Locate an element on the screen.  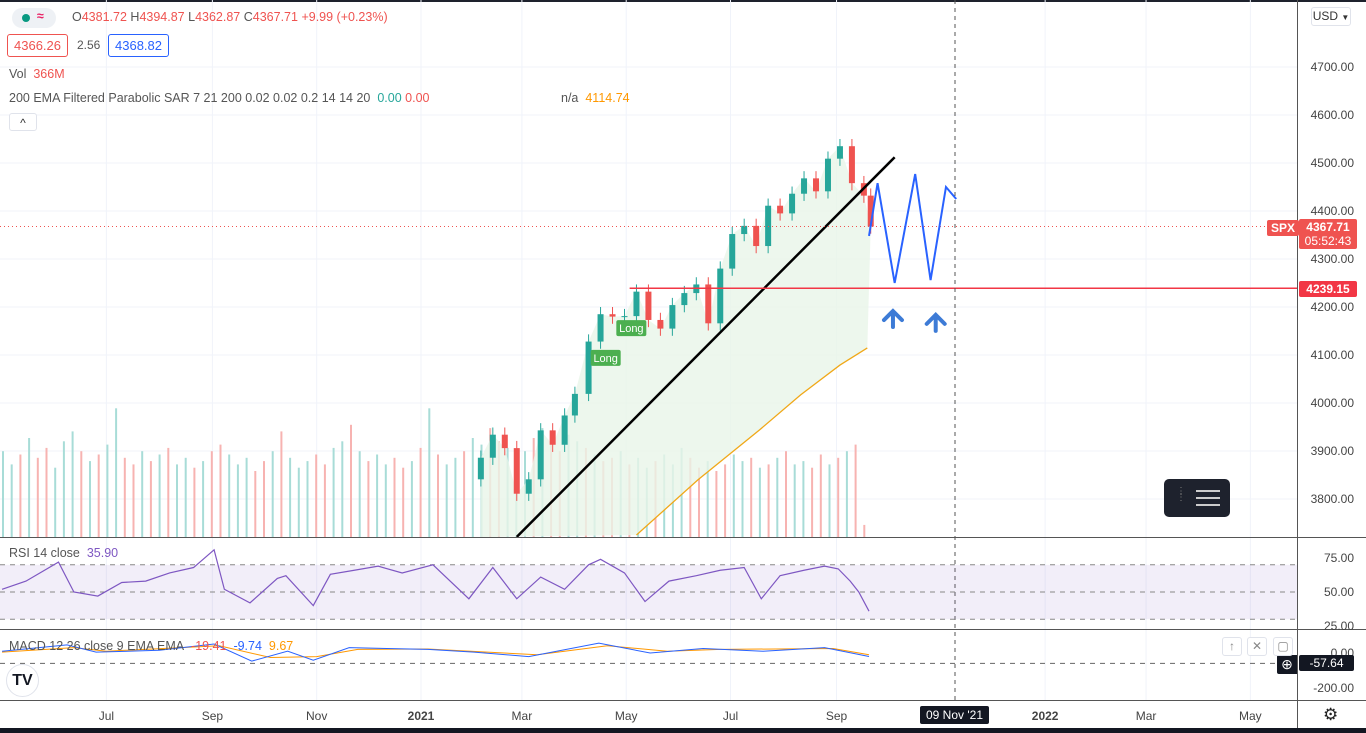
settings-sliders-icon is located at coordinates (1208, 498).